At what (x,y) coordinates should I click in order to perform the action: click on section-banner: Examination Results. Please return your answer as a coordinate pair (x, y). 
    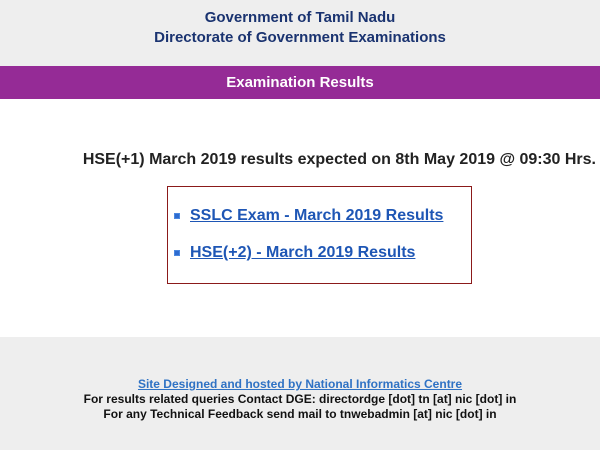
    Looking at the image, I should click on (300, 82).